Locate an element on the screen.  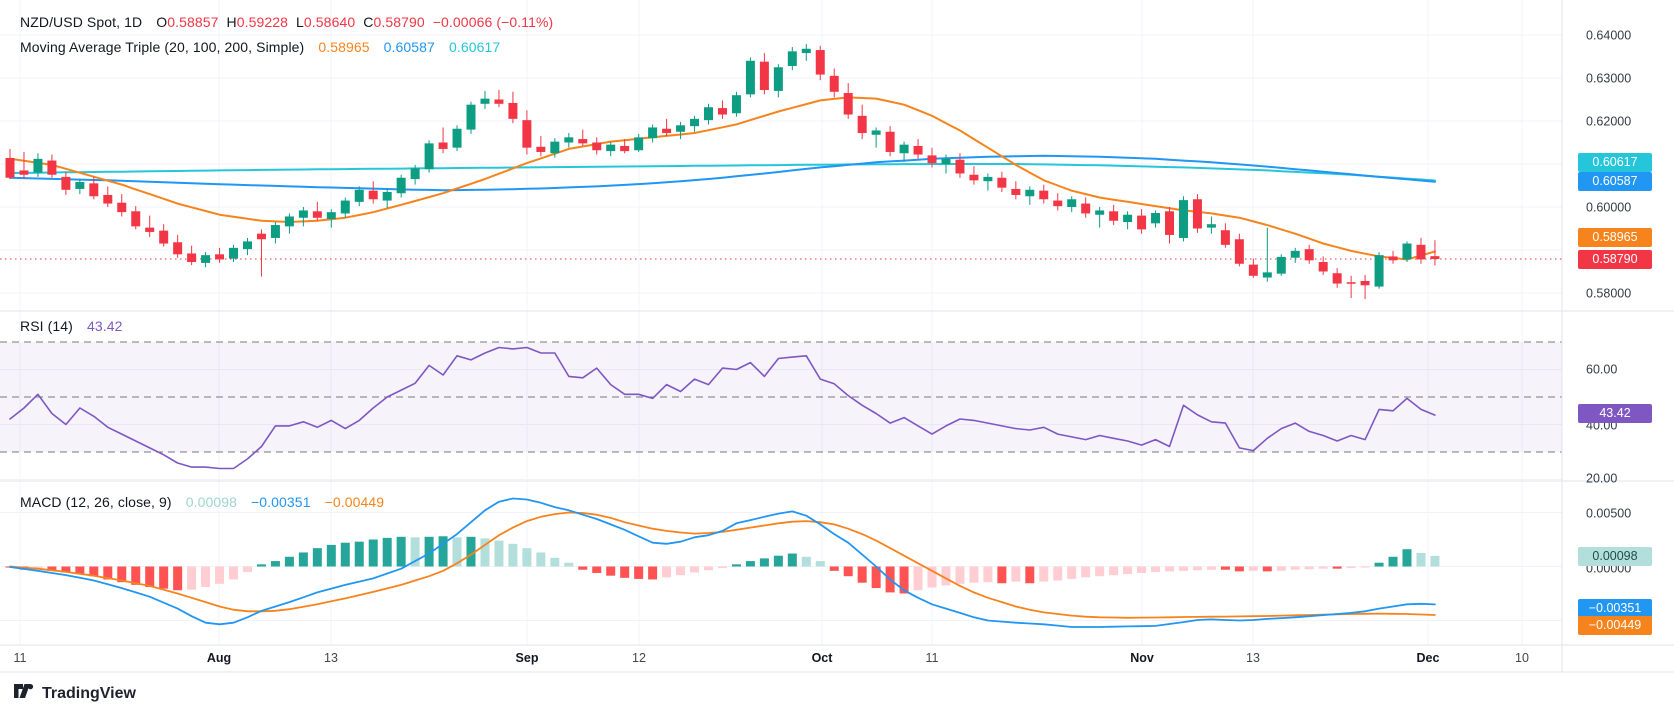
svg-text: 0.58000 is located at coordinates (1608, 294).